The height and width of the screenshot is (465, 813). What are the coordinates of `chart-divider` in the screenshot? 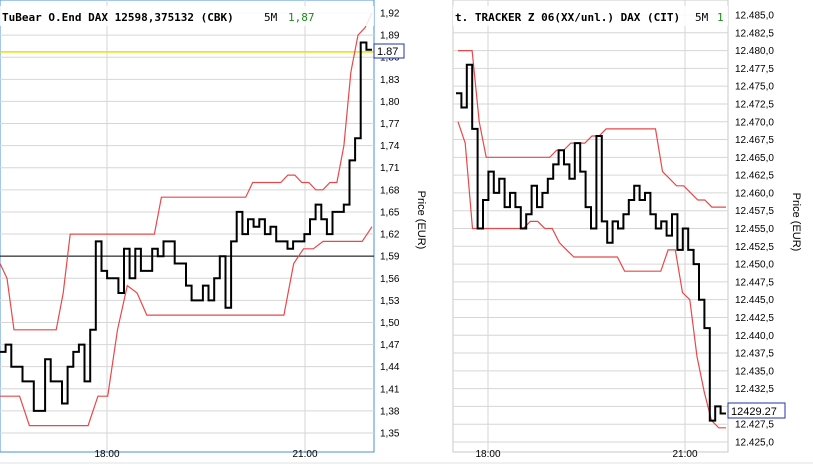 It's located at (443, 232).